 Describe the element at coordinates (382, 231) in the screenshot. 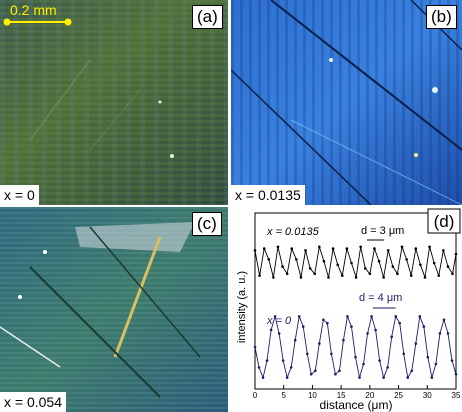

I see `period-label-top: d = 3 μm` at that location.